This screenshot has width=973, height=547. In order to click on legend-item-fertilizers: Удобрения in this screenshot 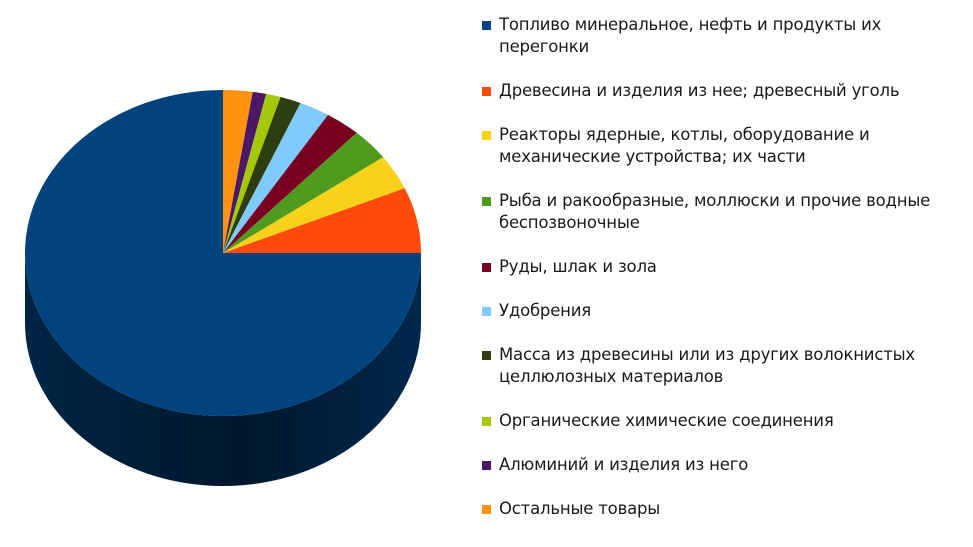, I will do `click(722, 322)`.